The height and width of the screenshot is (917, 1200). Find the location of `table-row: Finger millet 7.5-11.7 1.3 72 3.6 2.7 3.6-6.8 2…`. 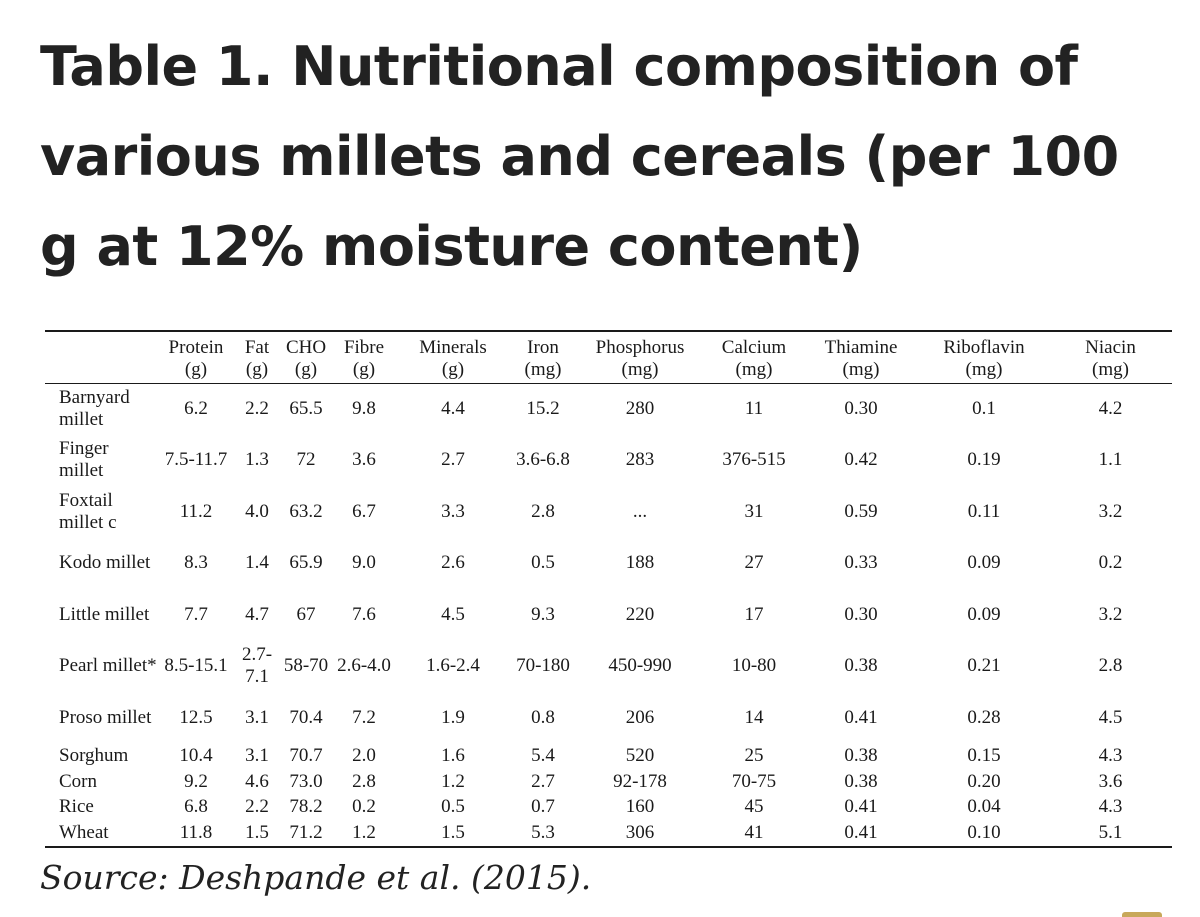

table-row: Finger millet 7.5-11.7 1.3 72 3.6 2.7 3.6-6.8 2… is located at coordinates (608, 461).